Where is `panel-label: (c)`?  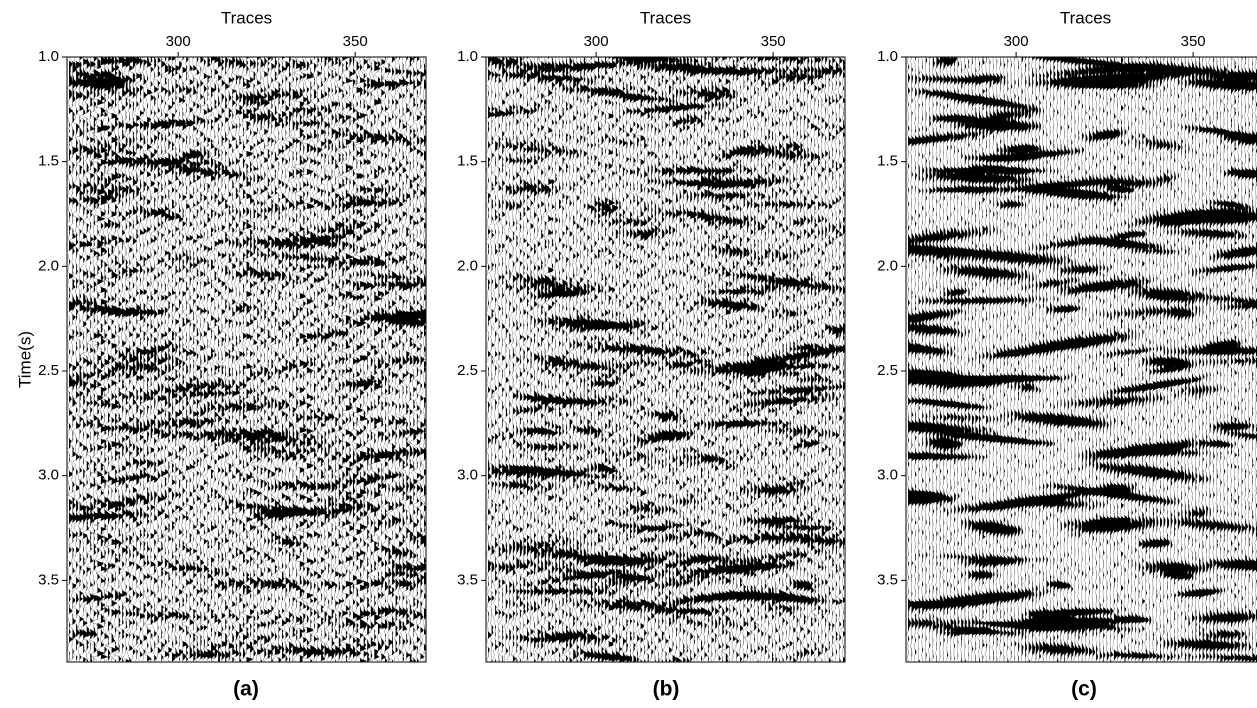
panel-label: (c) is located at coordinates (1084, 689).